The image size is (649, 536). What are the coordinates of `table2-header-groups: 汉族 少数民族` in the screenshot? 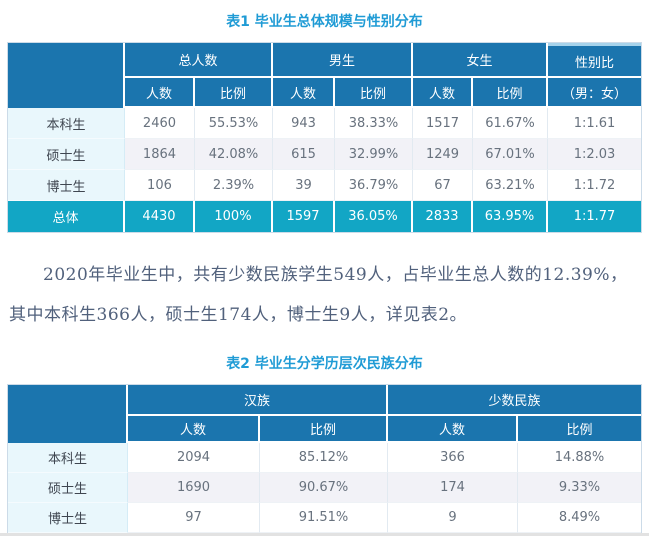 It's located at (324, 414).